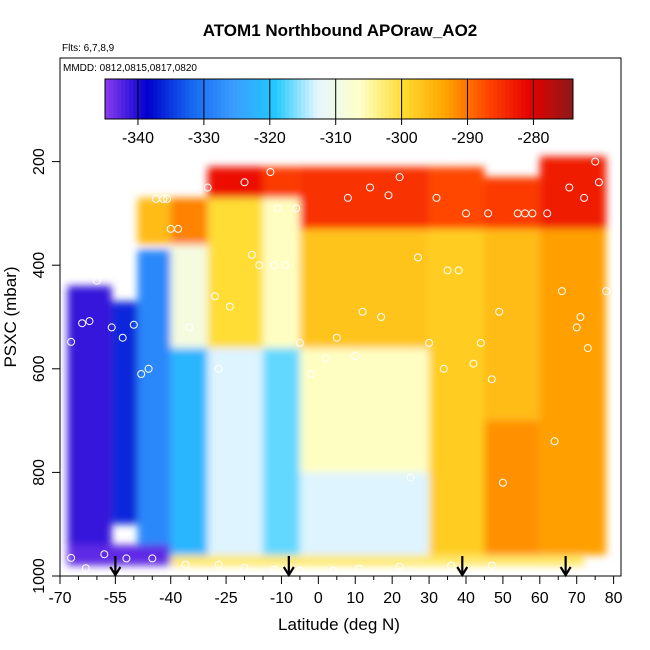  Describe the element at coordinates (540, 598) in the screenshot. I see `x-tick-label-11: 60` at that location.